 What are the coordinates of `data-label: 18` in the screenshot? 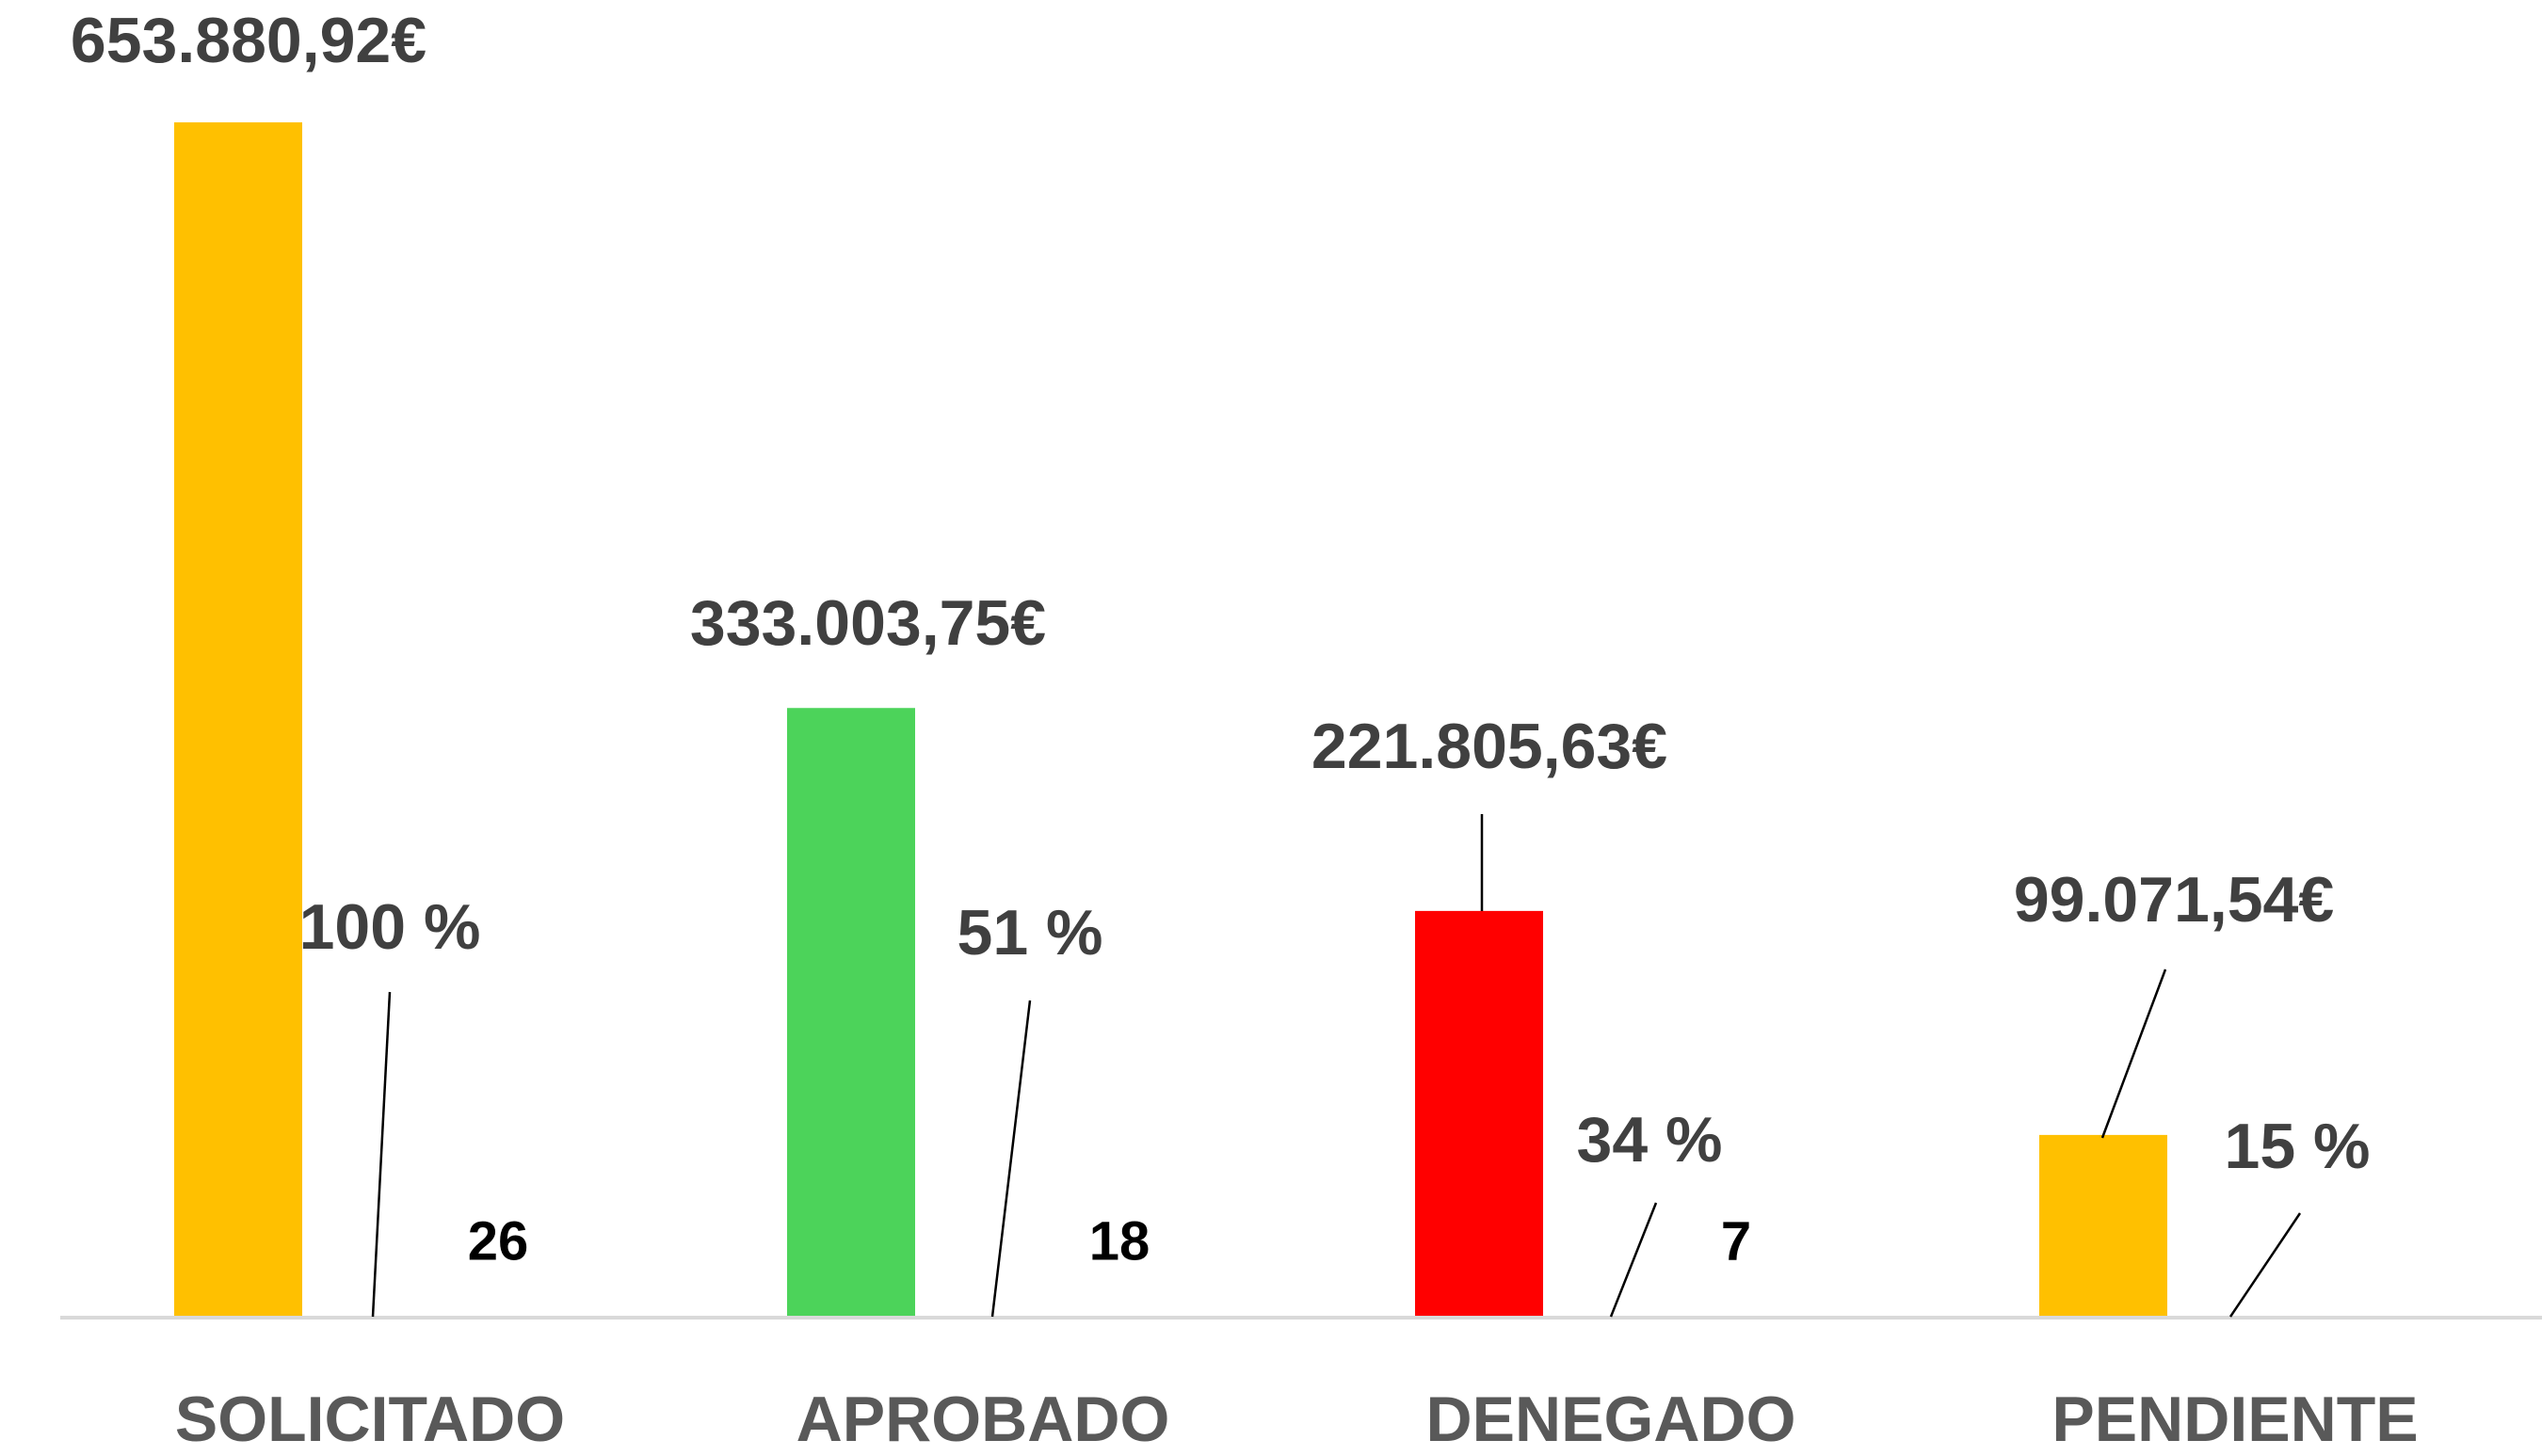 It's located at (1120, 1241).